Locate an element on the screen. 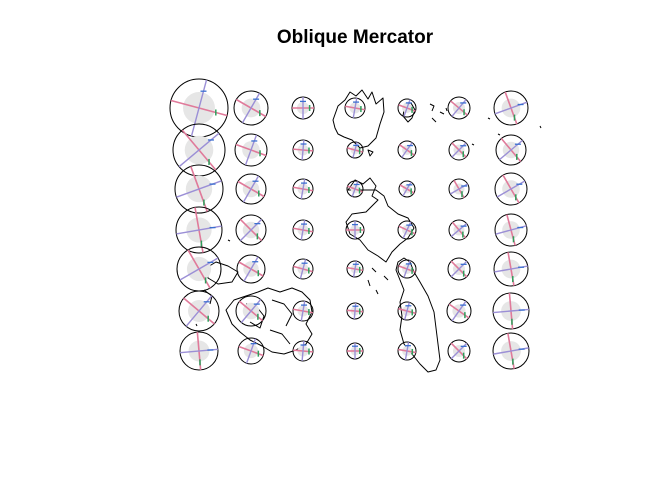 The image size is (672, 480). plot-title: Oblique Mercator is located at coordinates (355, 37).